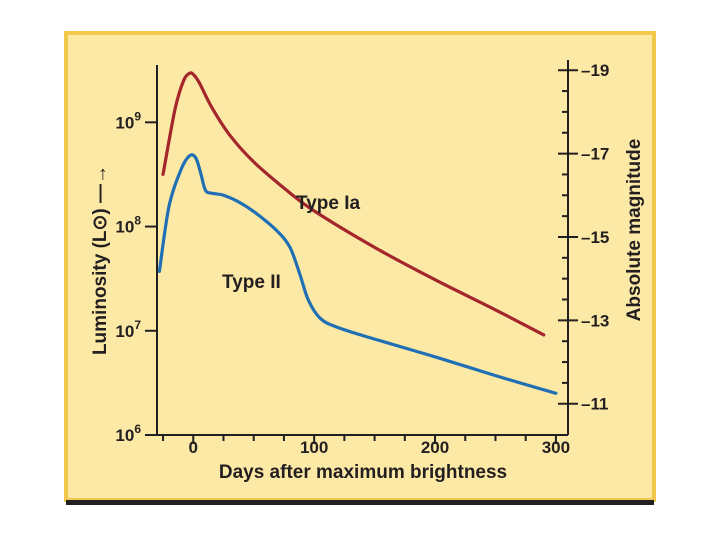 The height and width of the screenshot is (540, 720). What do you see at coordinates (595, 320) in the screenshot?
I see `right-tick-label: –13` at bounding box center [595, 320].